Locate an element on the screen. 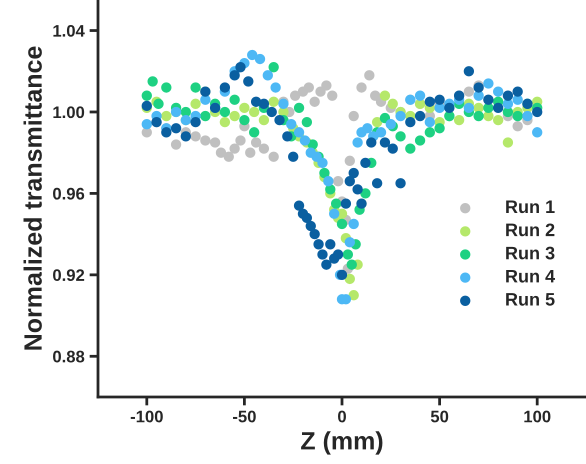  y-tick-label: 0.92 is located at coordinates (68, 275).